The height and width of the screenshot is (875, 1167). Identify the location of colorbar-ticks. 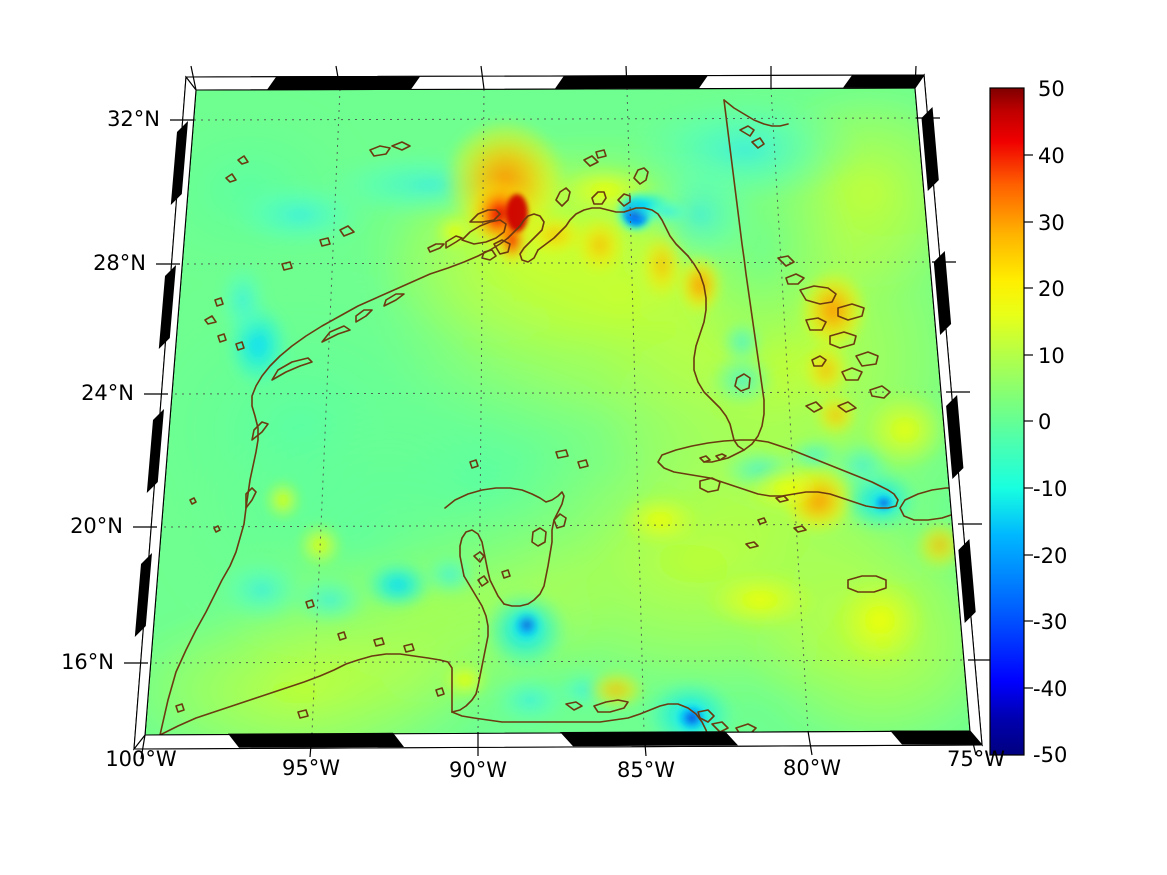
(1028, 421).